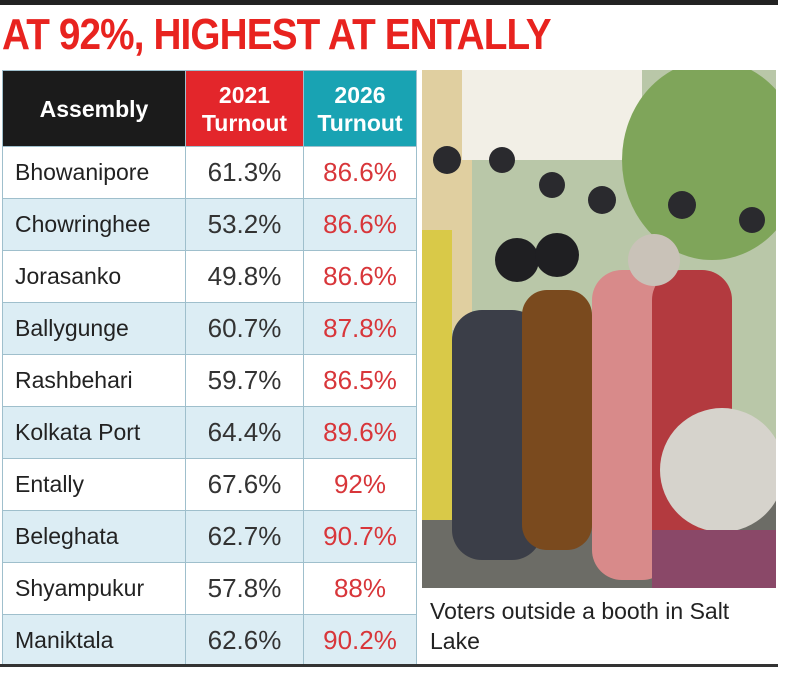 This screenshot has width=800, height=692. What do you see at coordinates (94, 108) in the screenshot?
I see `header-cell: Assembly` at bounding box center [94, 108].